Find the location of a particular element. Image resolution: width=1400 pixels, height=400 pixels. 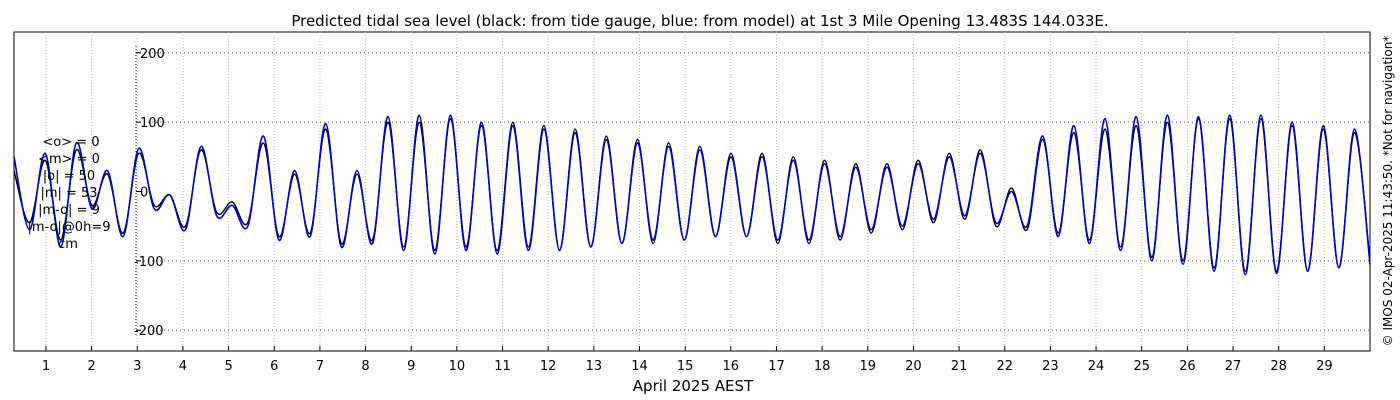

stat-abs-model: |m| = 53 is located at coordinates (68, 193).